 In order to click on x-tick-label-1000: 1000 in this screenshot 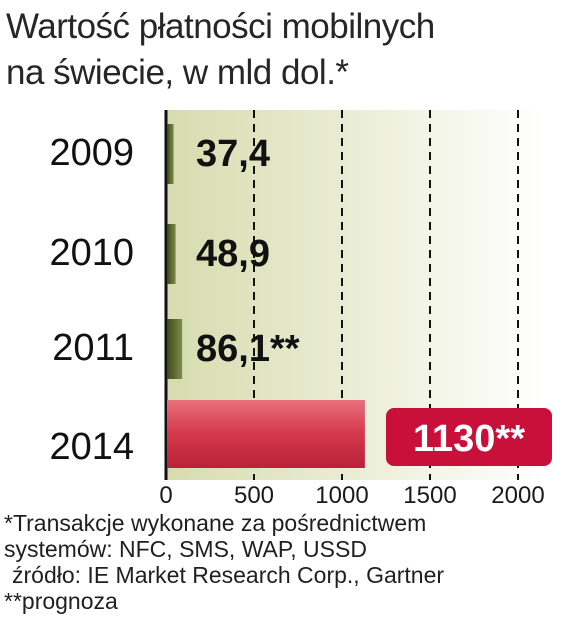, I will do `click(341, 495)`.